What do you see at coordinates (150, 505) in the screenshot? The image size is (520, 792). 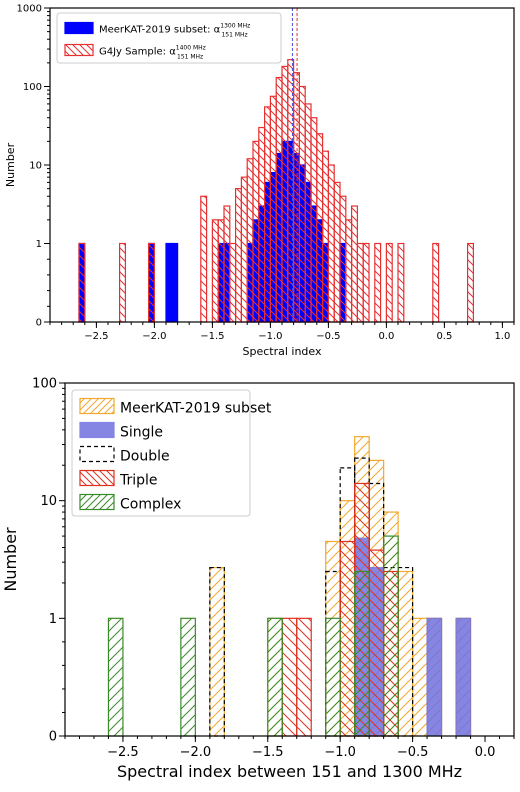 I see `legend-label-complex: Complex` at bounding box center [150, 505].